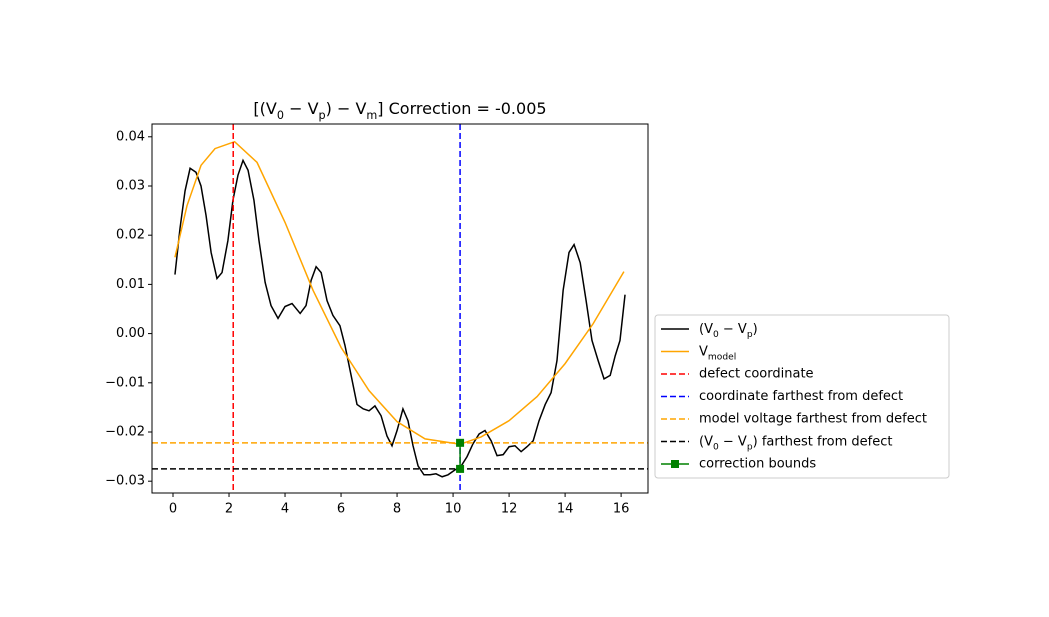 This screenshot has height=617, width=1049. What do you see at coordinates (125, 481) in the screenshot?
I see `y-tick-label: −0.03` at bounding box center [125, 481].